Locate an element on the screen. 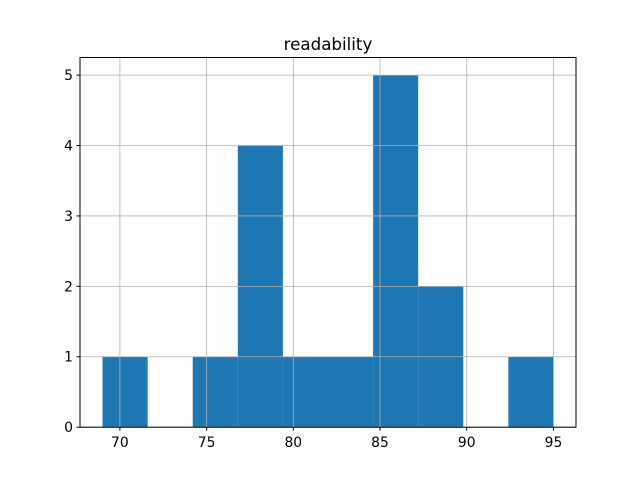 The height and width of the screenshot is (480, 640). y-tick-label: 2 is located at coordinates (68, 287).